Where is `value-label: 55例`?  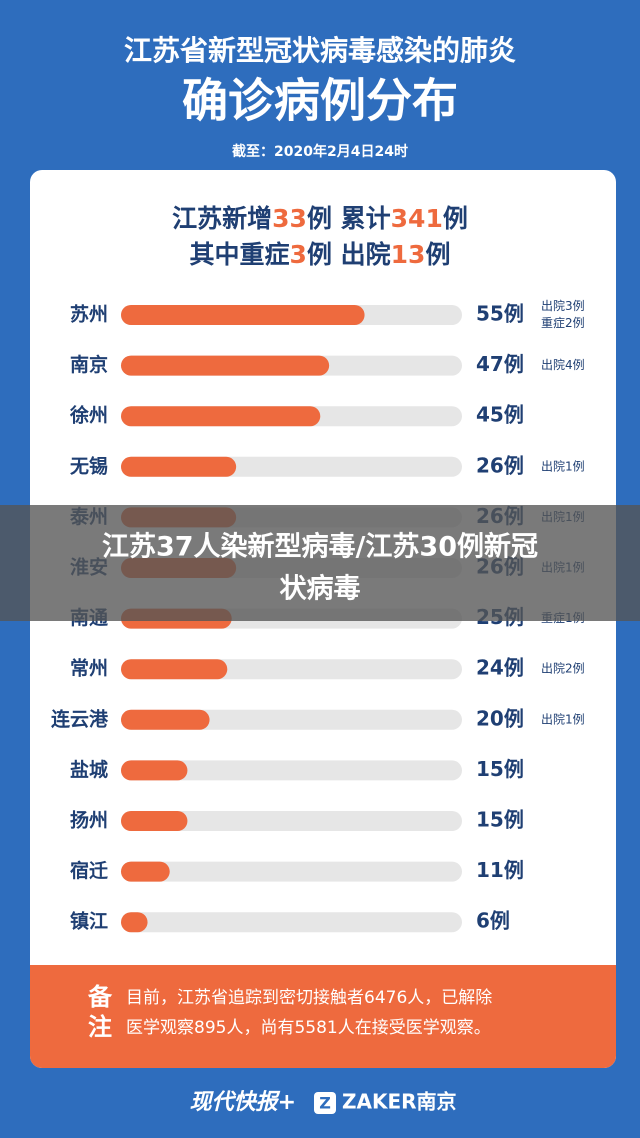
value-label: 55例 is located at coordinates (500, 314).